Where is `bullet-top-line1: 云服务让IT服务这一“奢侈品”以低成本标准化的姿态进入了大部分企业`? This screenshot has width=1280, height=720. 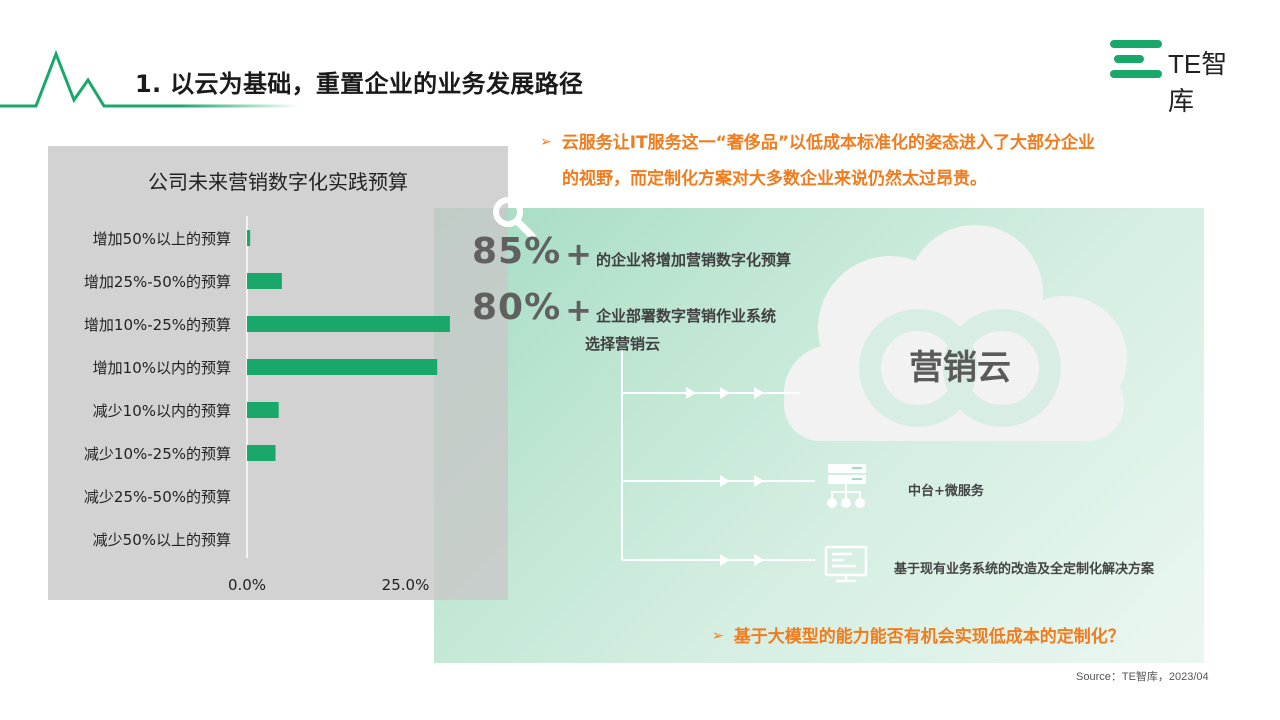
bullet-top-line1: 云服务让IT服务这一“奢侈品”以低成本标准化的姿态进入了大部分企业 is located at coordinates (828, 143).